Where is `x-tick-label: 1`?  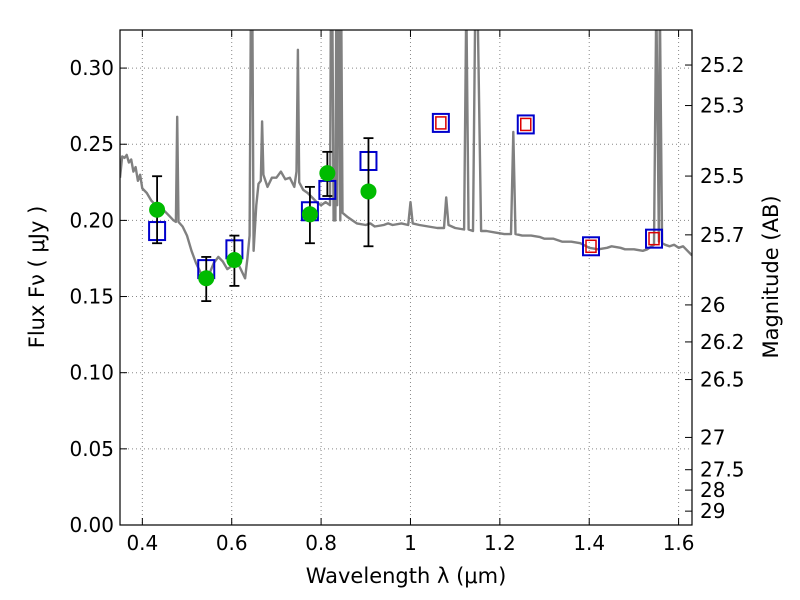 x-tick-label: 1 is located at coordinates (410, 543).